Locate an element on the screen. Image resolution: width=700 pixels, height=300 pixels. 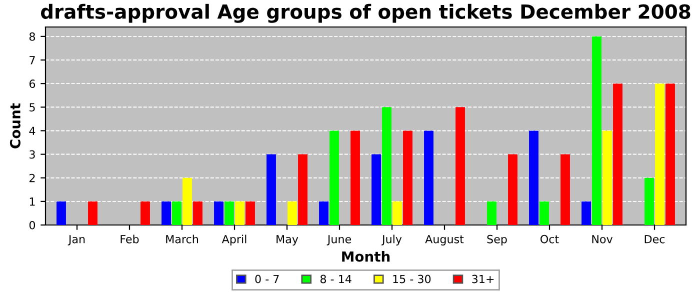
x-tick-label: March is located at coordinates (182, 239).